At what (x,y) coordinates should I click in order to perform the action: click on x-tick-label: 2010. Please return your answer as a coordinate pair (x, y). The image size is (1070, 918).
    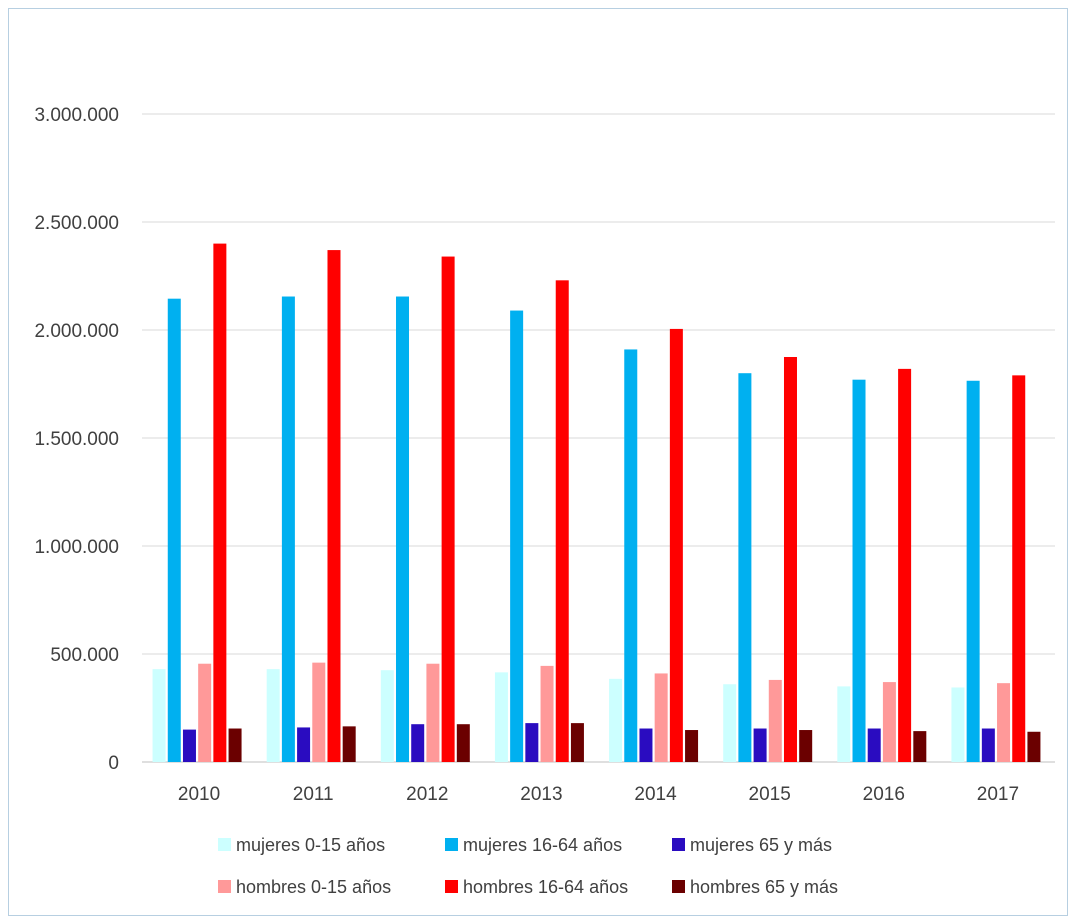
    Looking at the image, I should click on (199, 794).